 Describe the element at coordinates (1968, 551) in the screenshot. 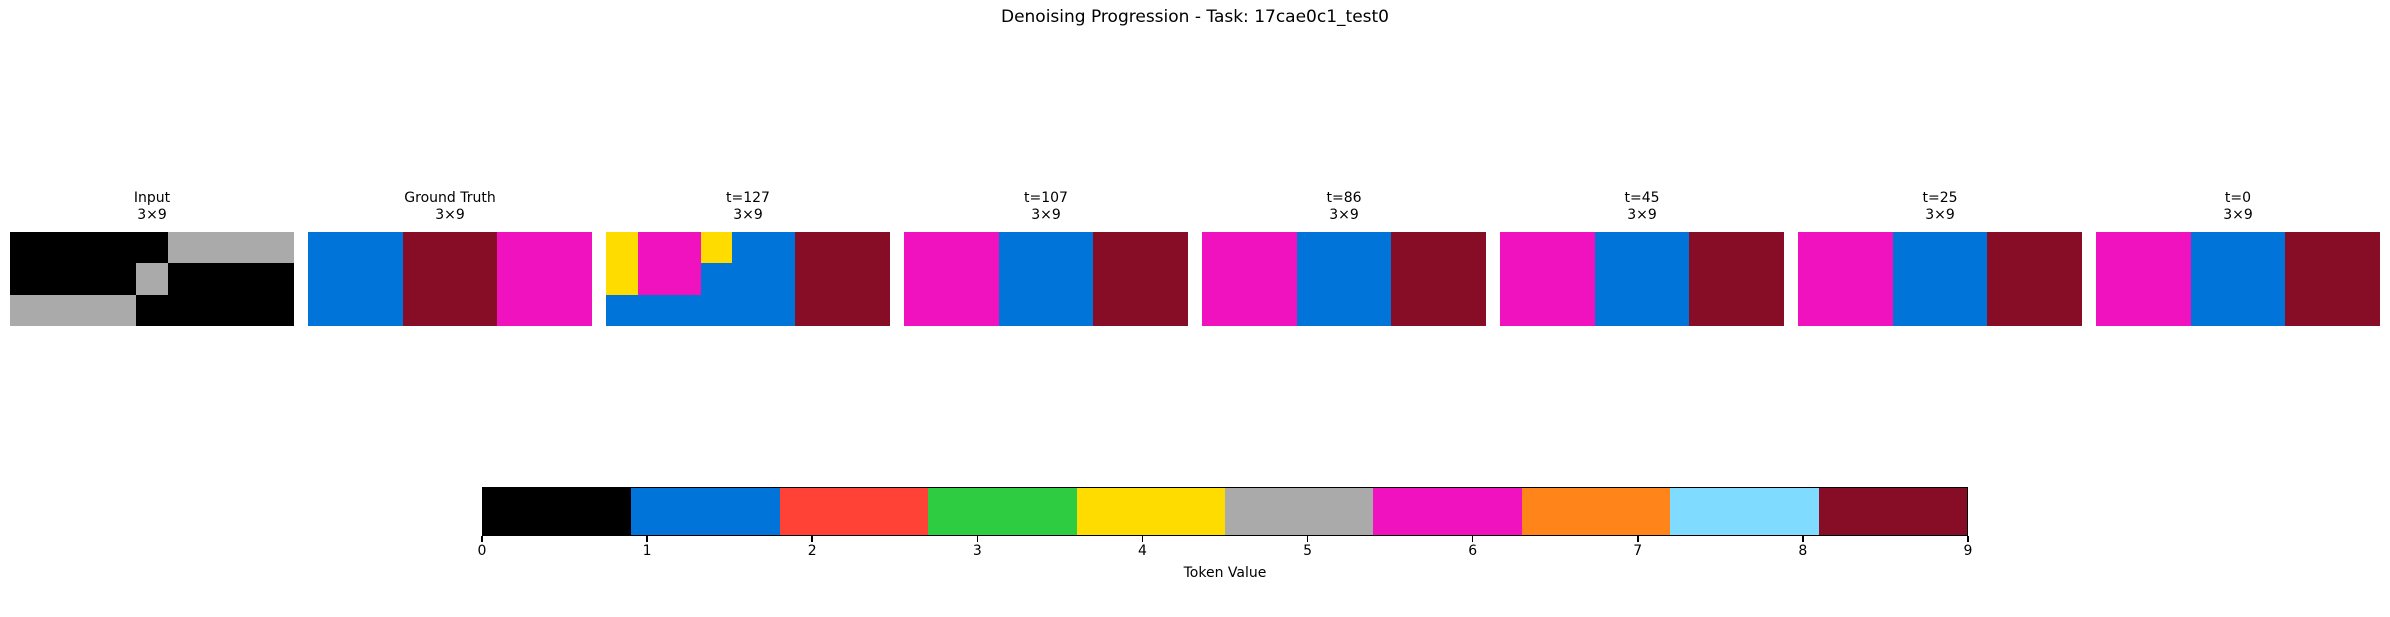

I see `colorbar-tick-label: 9` at that location.